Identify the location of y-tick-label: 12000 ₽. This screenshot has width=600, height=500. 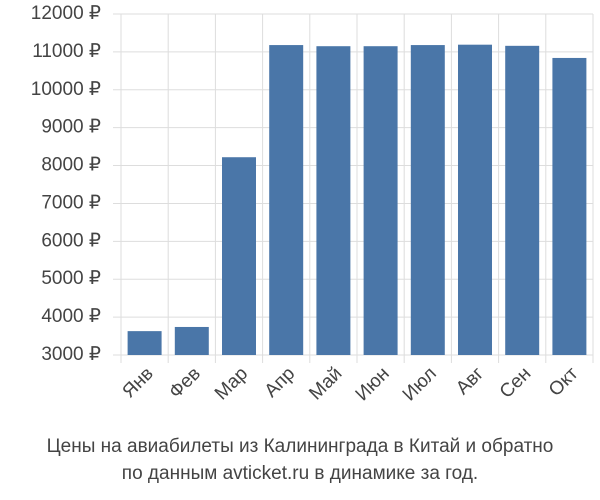
(66, 13).